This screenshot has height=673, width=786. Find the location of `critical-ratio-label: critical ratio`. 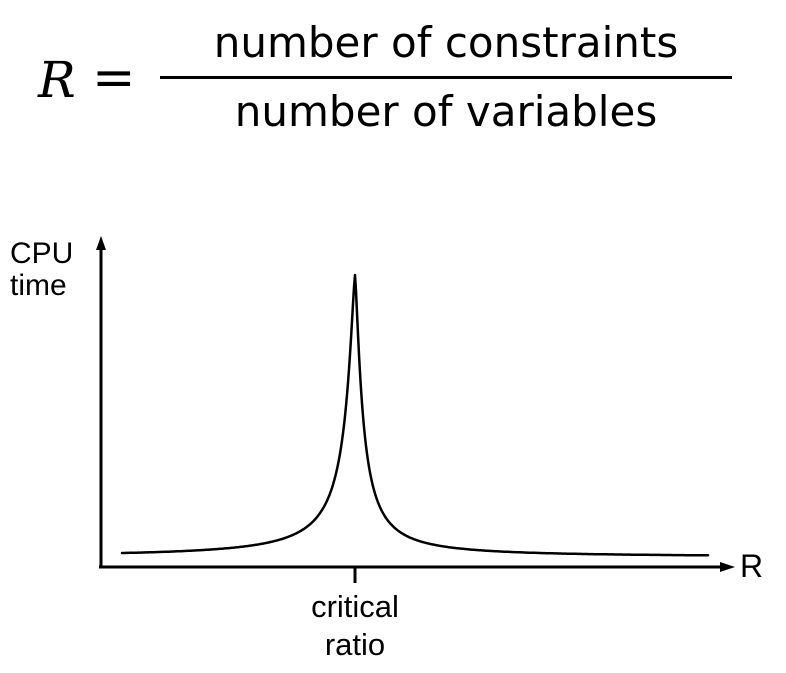

critical-ratio-label: critical ratio is located at coordinates (355, 626).